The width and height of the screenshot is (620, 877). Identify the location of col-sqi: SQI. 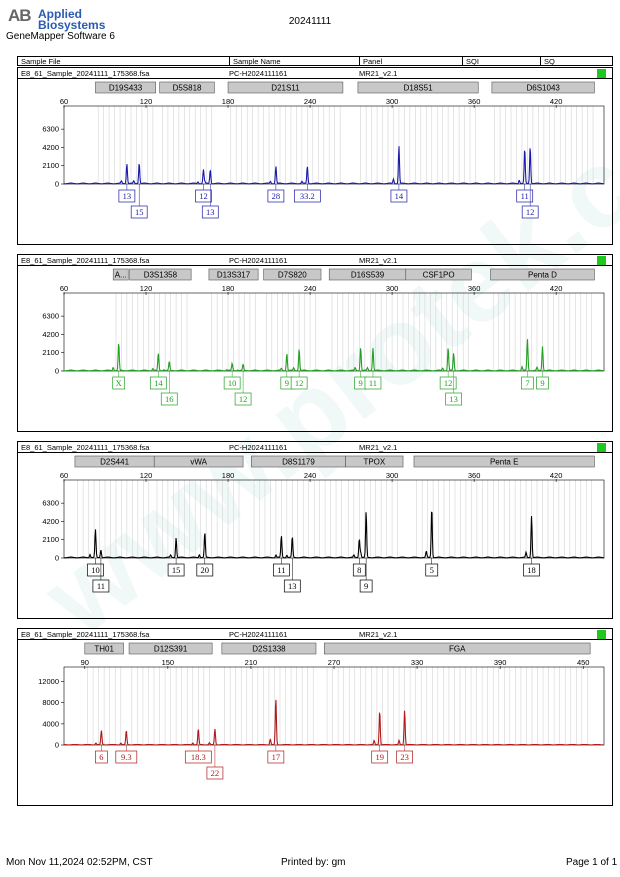
(501, 61).